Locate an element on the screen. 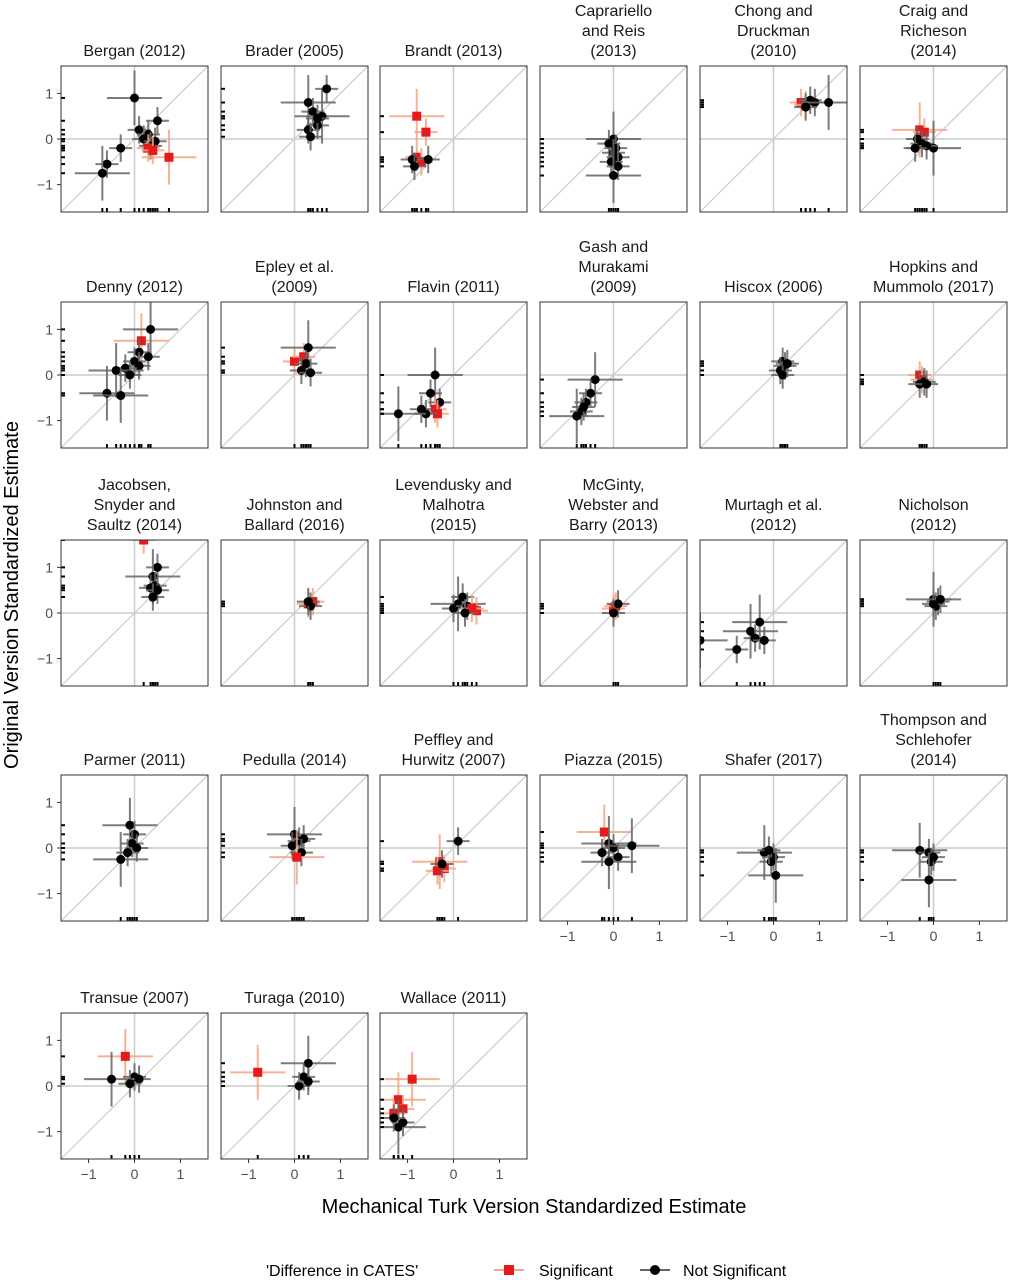 The height and width of the screenshot is (1280, 1009). panel-title: (2010) is located at coordinates (773, 51).